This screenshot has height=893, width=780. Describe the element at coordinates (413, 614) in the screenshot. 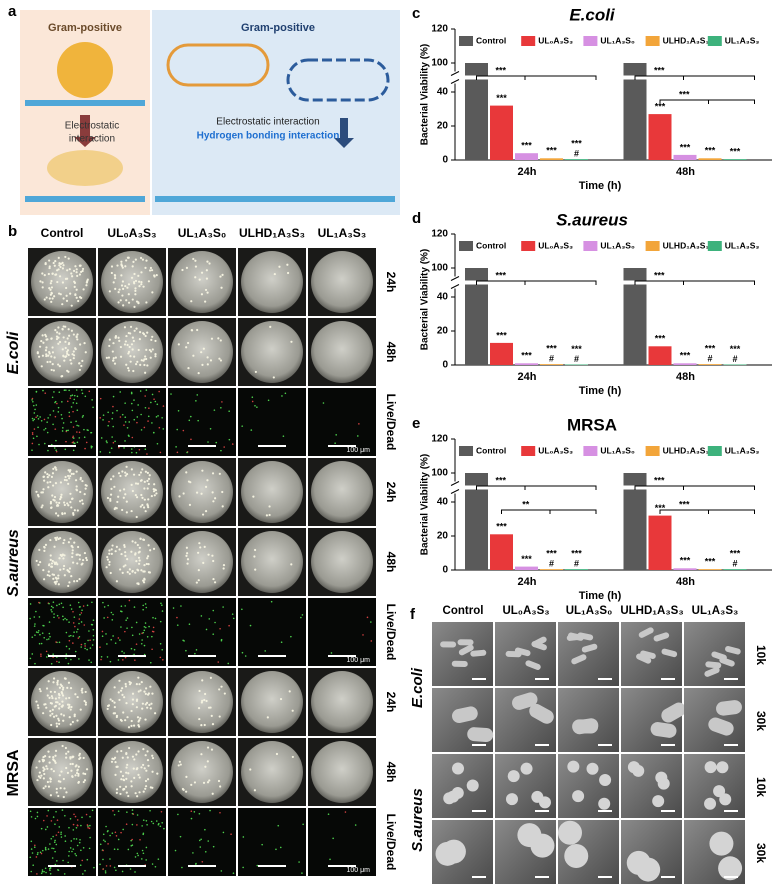

I see `panel-label: f` at that location.